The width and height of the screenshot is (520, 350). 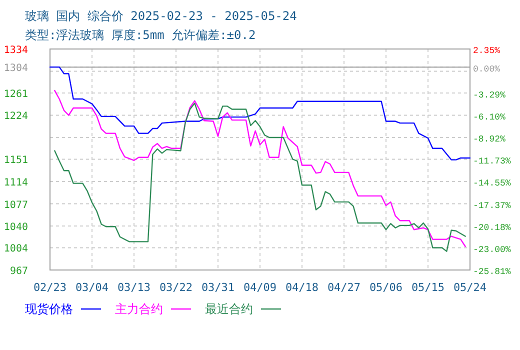 What do you see at coordinates (344, 287) in the screenshot?
I see `x-tick-label: 04/27` at bounding box center [344, 287].